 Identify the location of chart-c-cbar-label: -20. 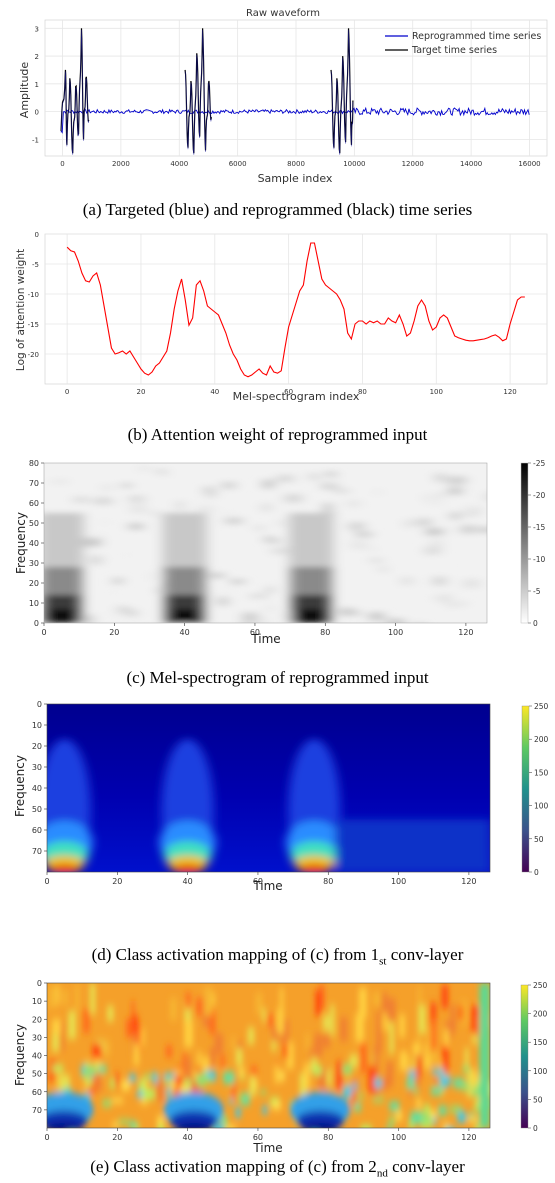
(539, 495).